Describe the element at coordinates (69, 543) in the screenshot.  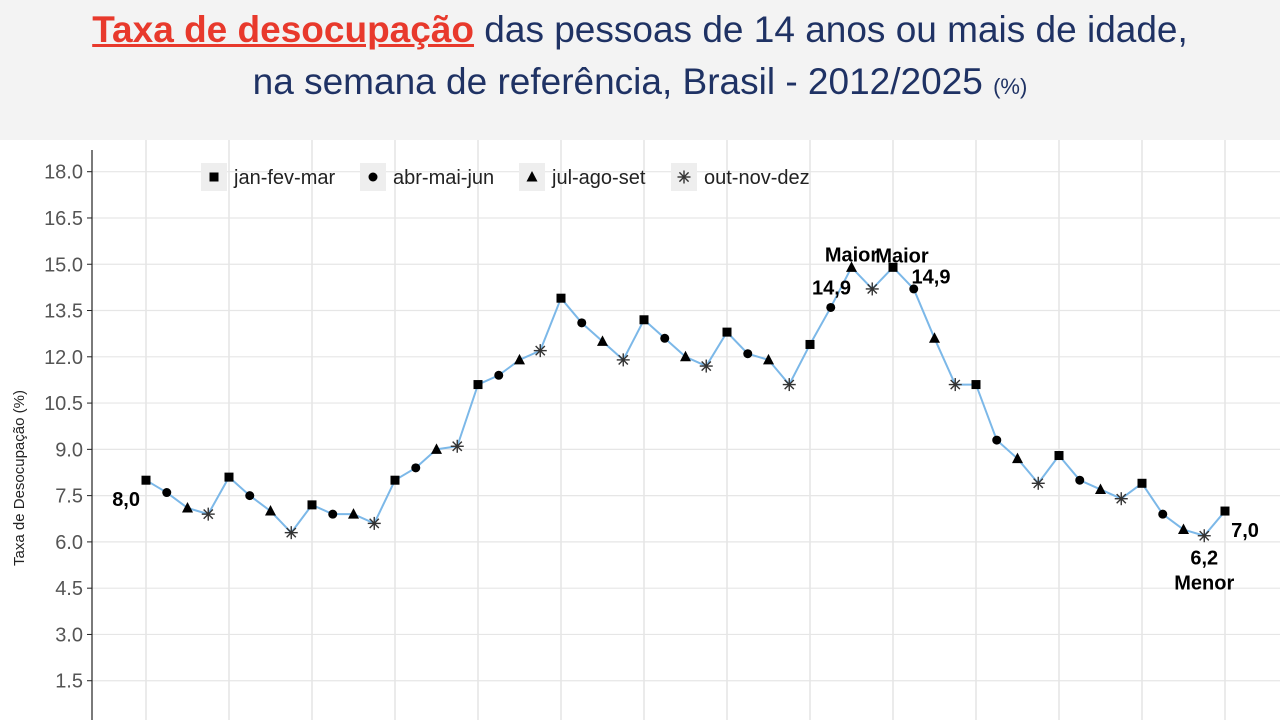
I see `y-tick-label: 6.0` at that location.